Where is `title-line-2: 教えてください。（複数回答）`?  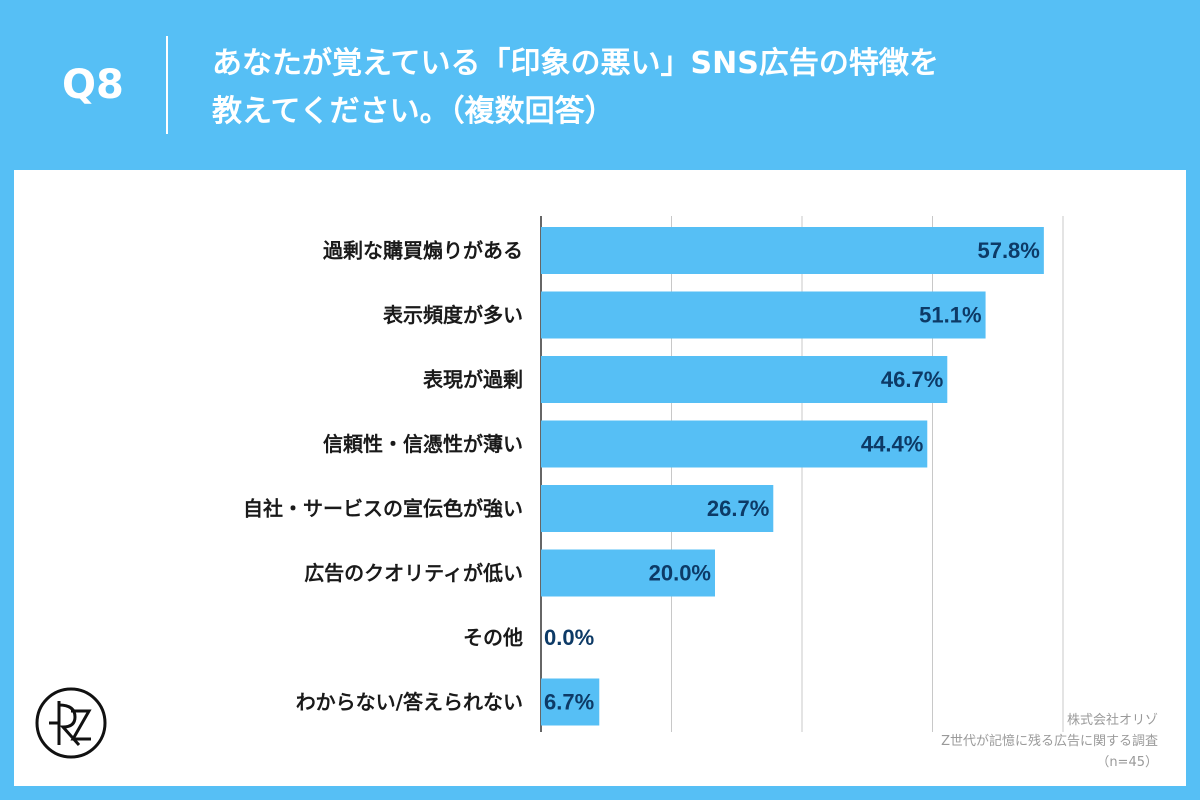
title-line-2: 教えてください。（複数回答） is located at coordinates (413, 111).